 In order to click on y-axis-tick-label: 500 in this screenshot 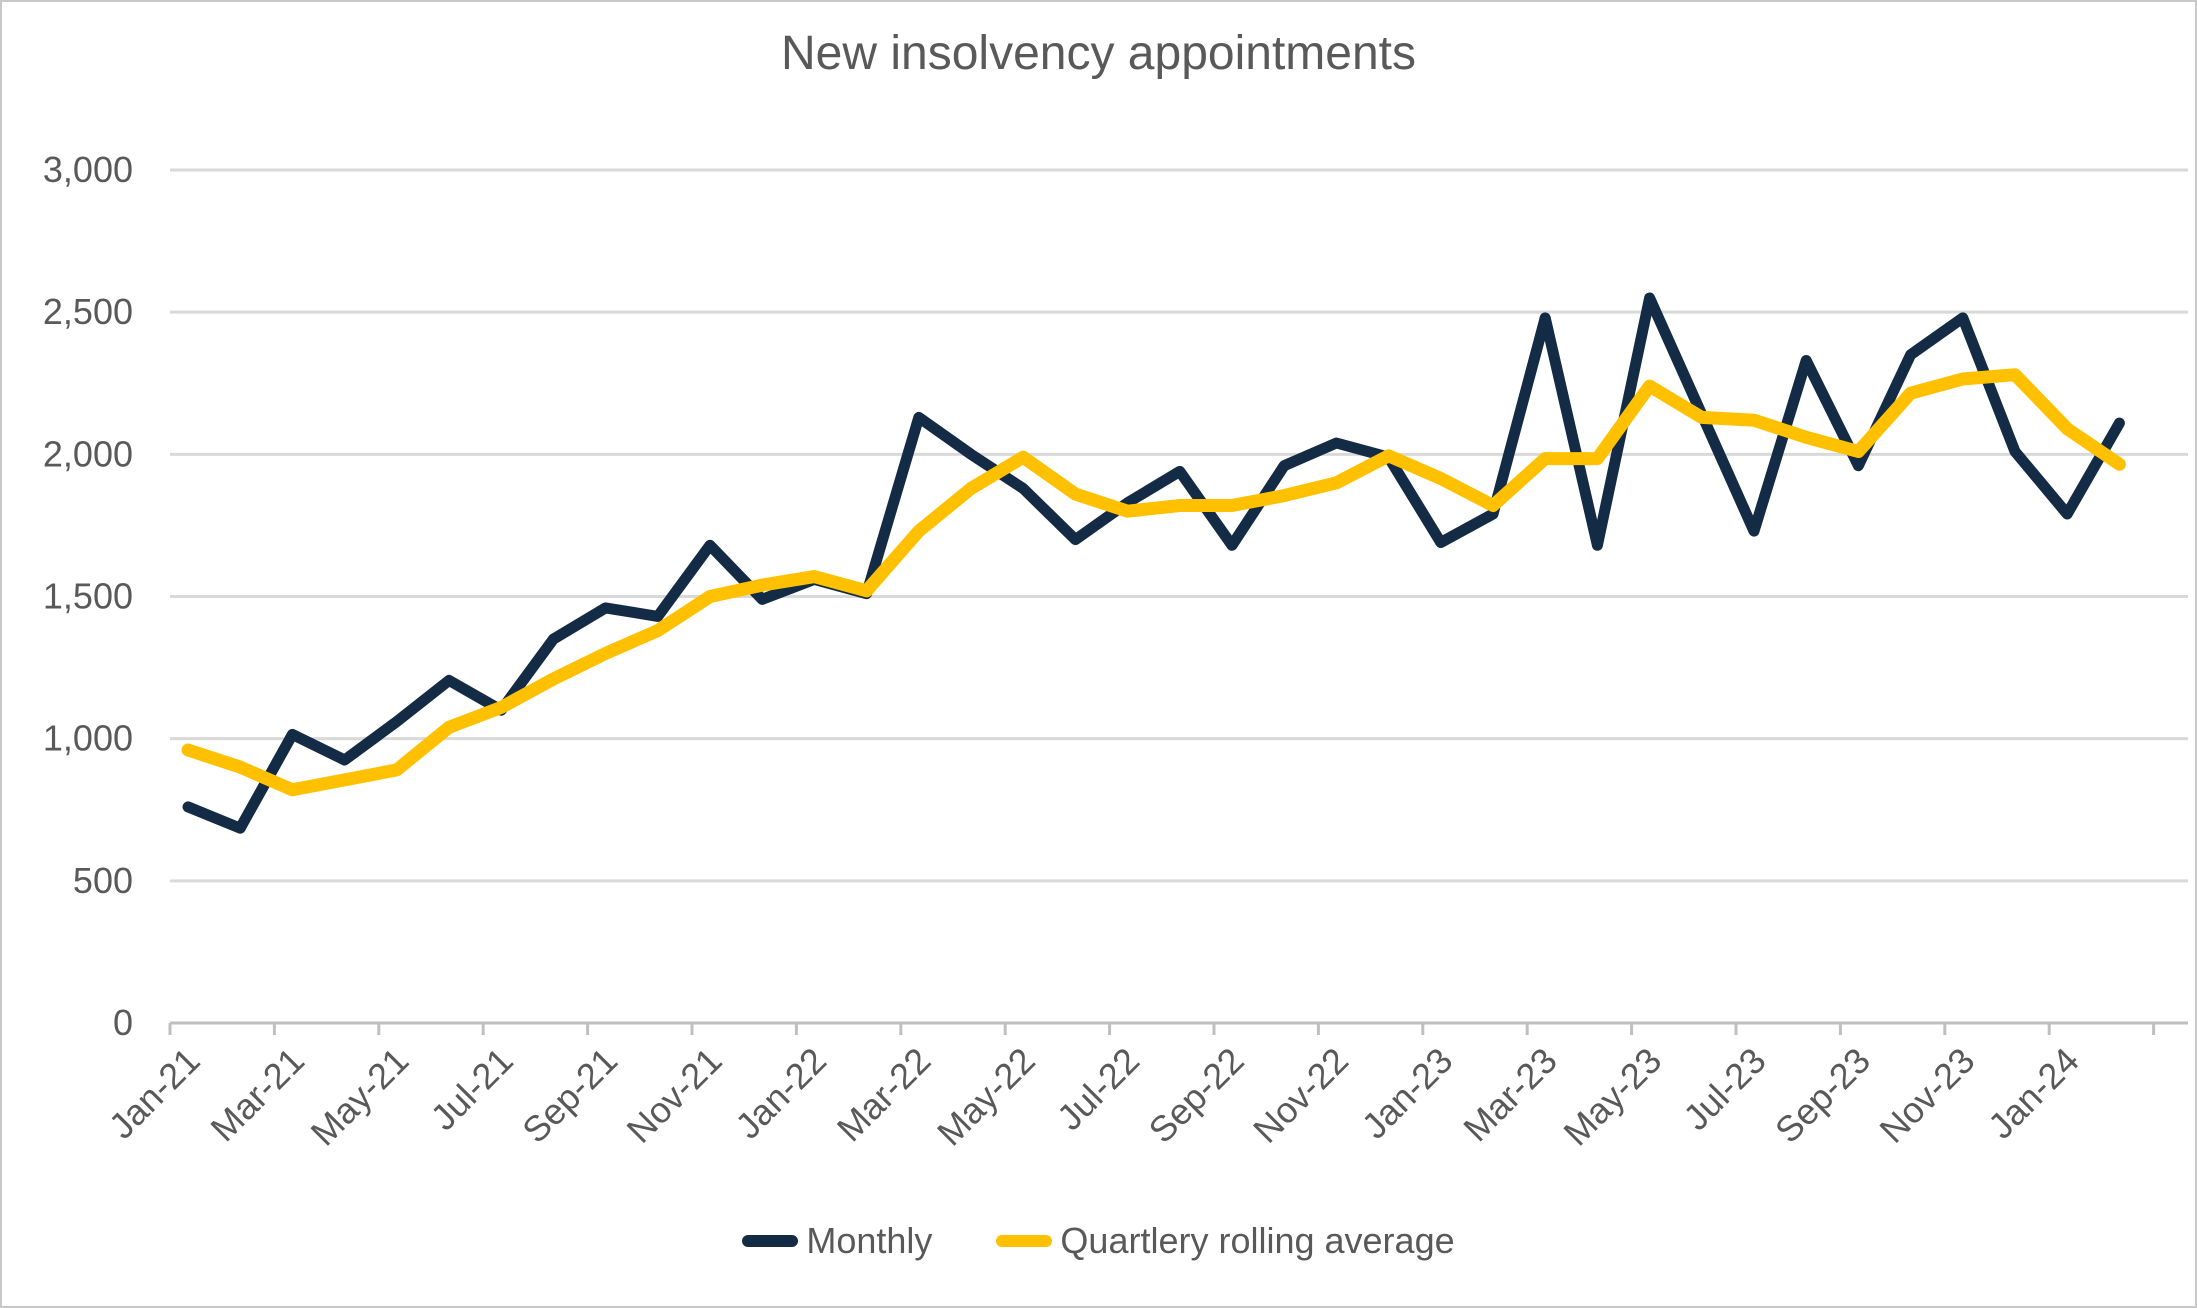, I will do `click(103, 880)`.